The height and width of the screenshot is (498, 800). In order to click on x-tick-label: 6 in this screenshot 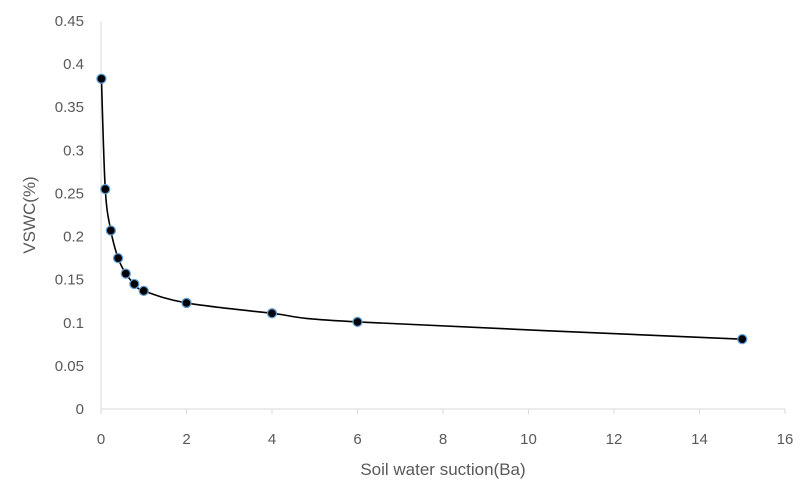, I will do `click(357, 439)`.